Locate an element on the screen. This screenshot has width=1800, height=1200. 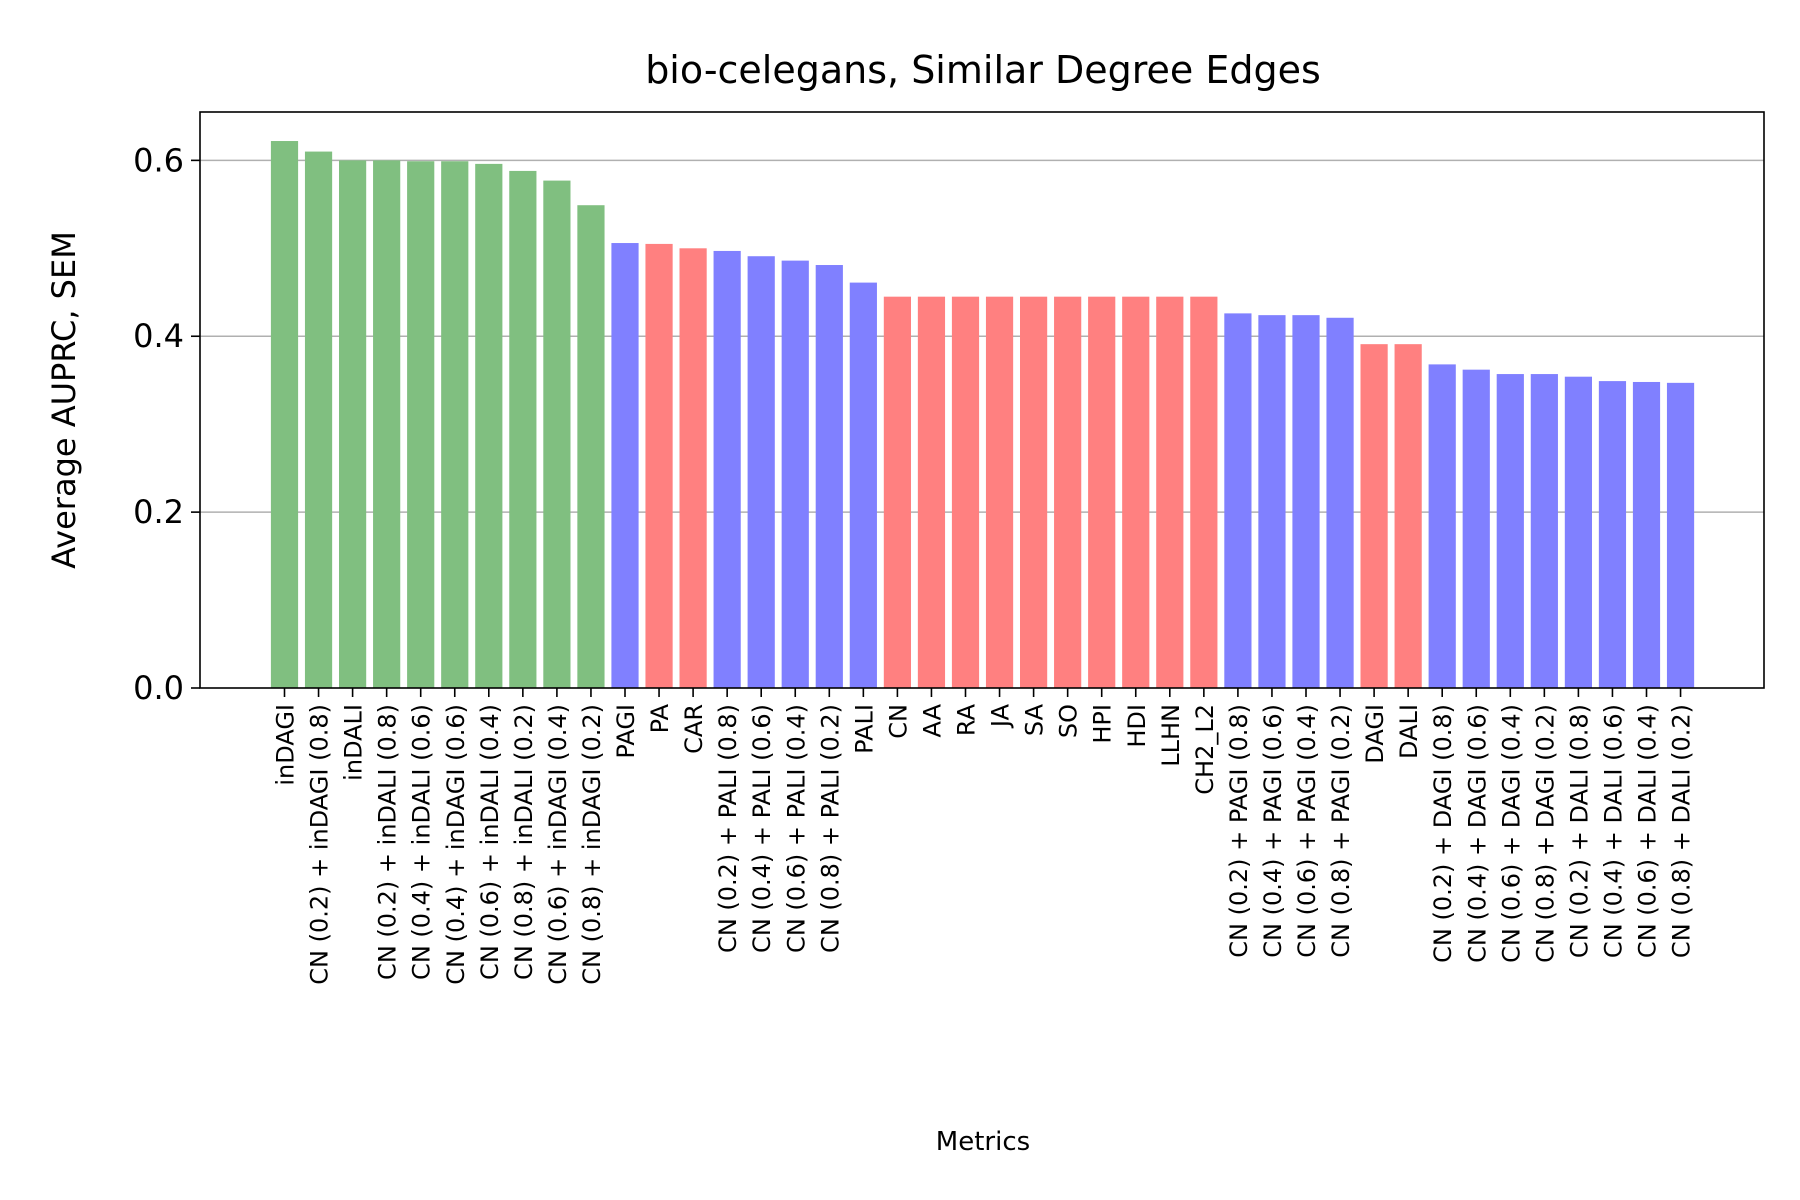
x-tick-label: CN (0.8) + inDAGI (0.2) is located at coordinates (592, 844).